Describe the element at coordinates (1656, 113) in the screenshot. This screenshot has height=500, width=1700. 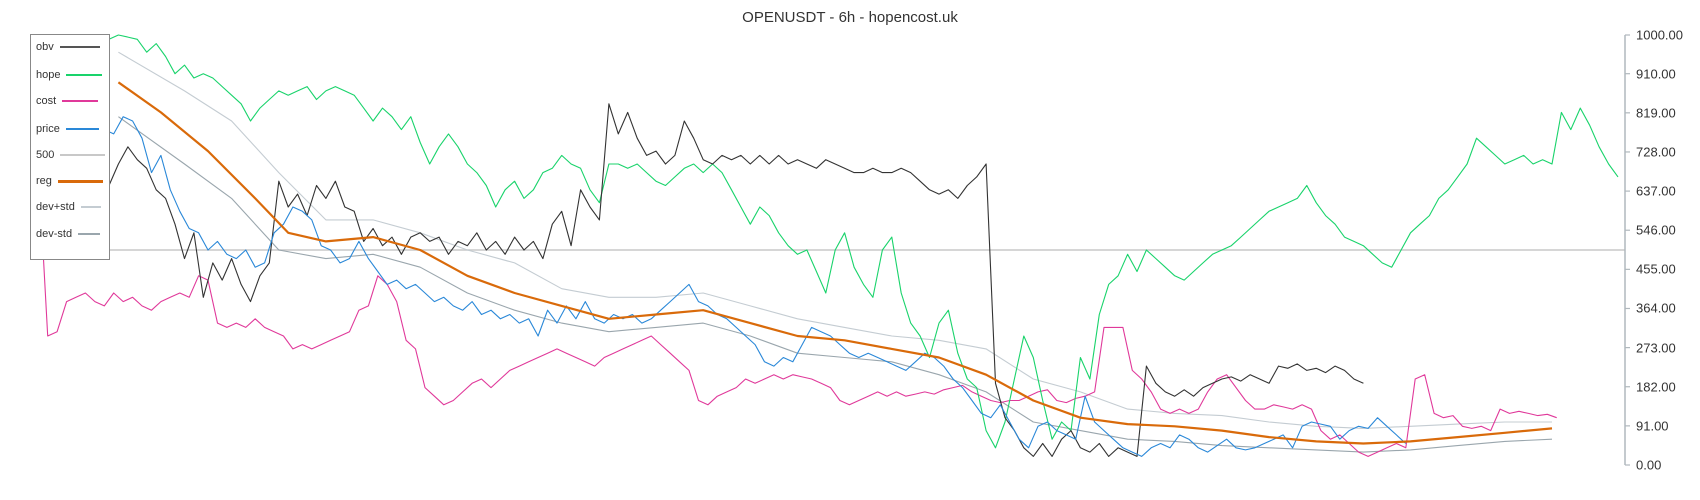
I see `y-tick-label: 819.00` at that location.